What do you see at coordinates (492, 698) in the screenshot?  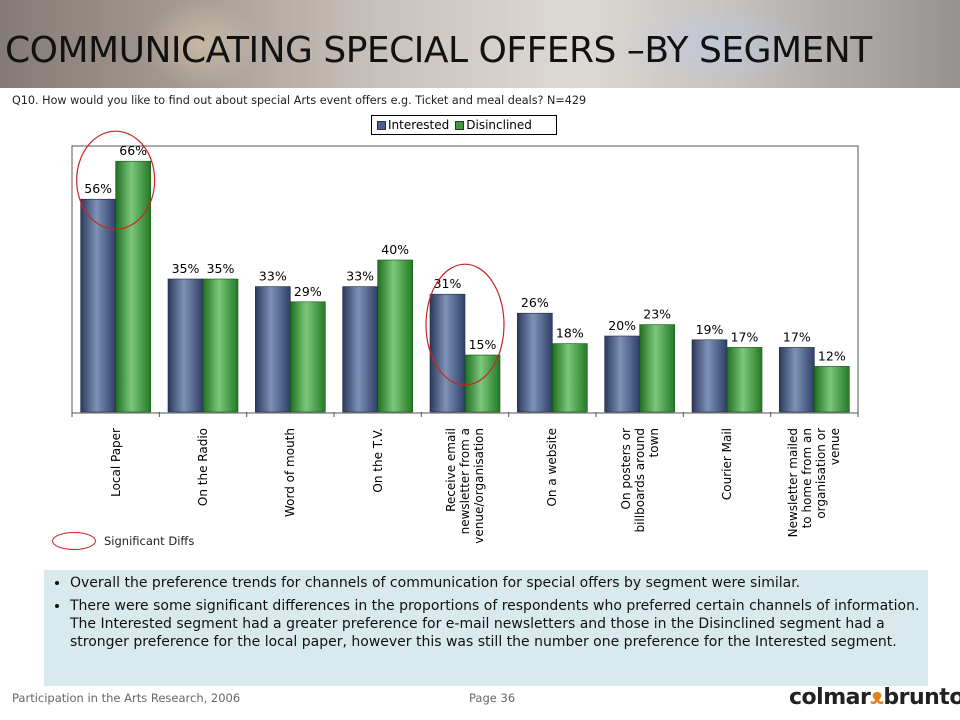 I see `footer-page-number: Page 36` at bounding box center [492, 698].